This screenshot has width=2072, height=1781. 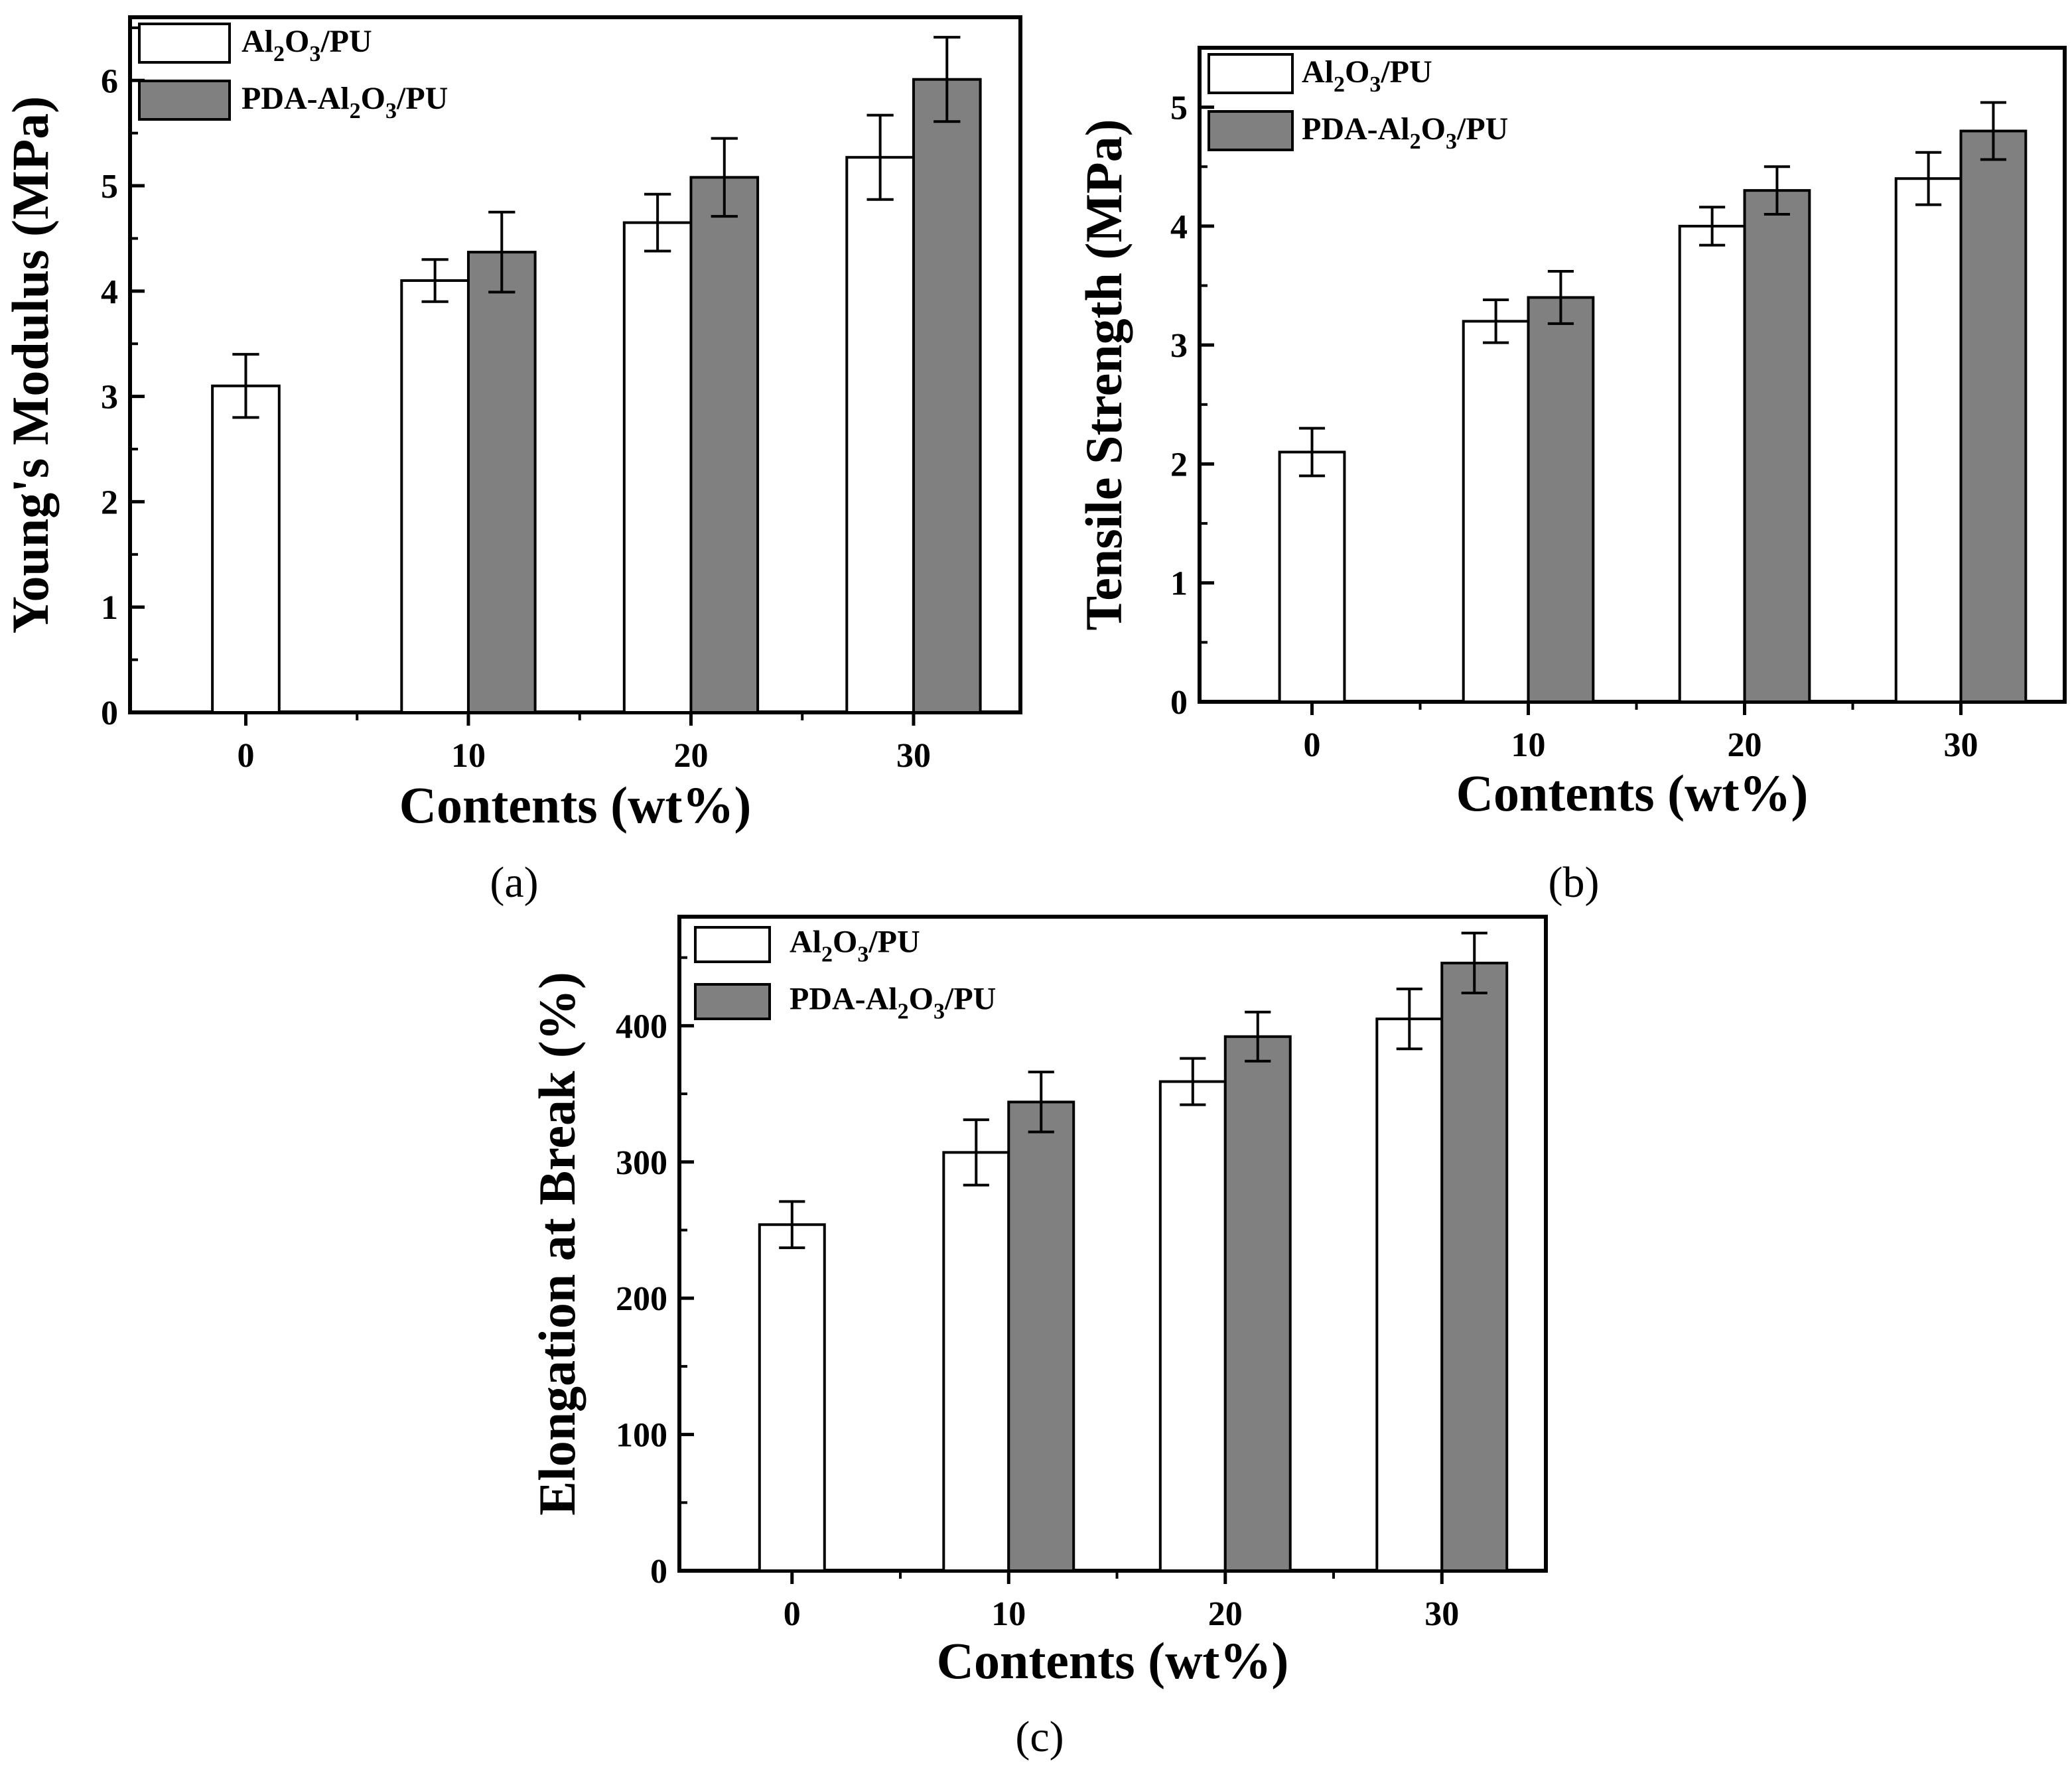 I want to click on y-tick-label: 200, so click(x=641, y=1299).